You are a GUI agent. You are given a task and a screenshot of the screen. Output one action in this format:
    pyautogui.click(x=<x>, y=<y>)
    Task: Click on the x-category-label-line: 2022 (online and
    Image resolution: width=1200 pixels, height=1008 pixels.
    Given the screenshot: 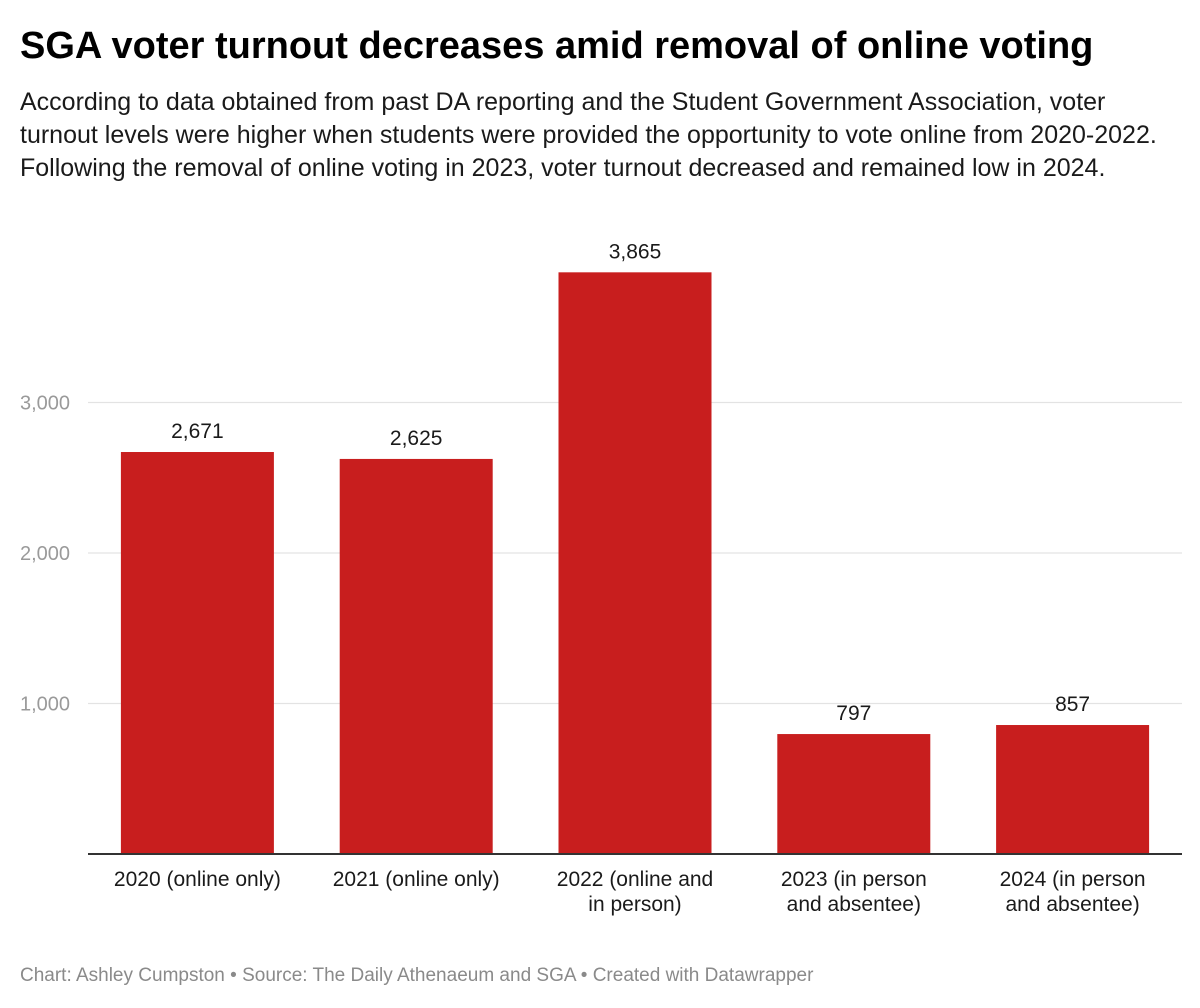 What is the action you would take?
    pyautogui.click(x=635, y=879)
    